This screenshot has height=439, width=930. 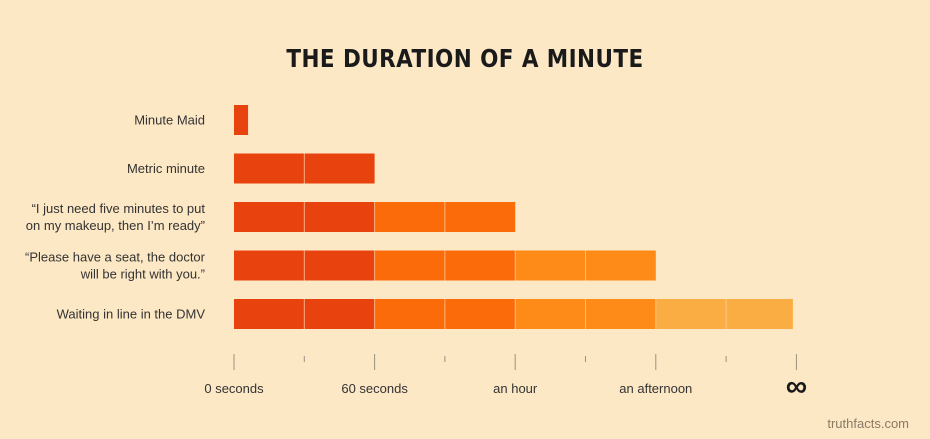 What do you see at coordinates (119, 208) in the screenshot?
I see `category-label-line: “I just need five minutes to put` at bounding box center [119, 208].